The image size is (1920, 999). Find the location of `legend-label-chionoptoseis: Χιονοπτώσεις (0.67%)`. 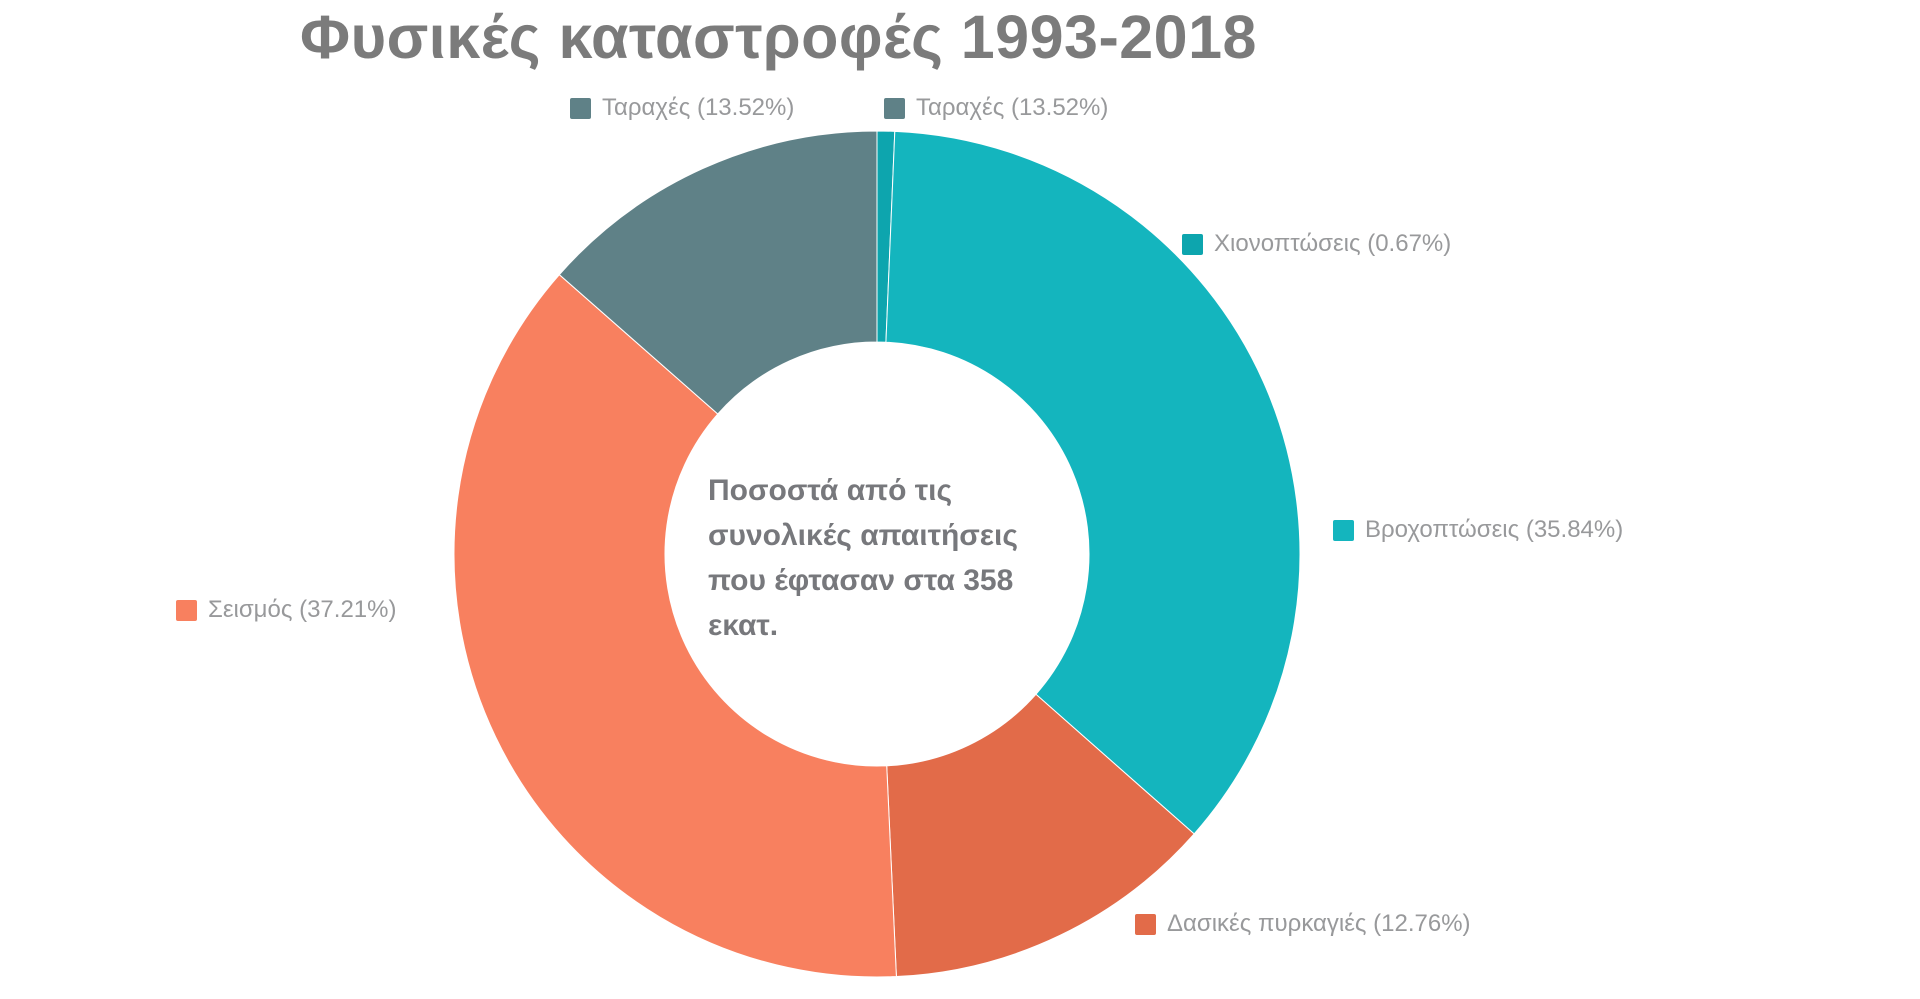

legend-label-chionoptoseis: Χιονοπτώσεις (0.67%) is located at coordinates (1316, 244).